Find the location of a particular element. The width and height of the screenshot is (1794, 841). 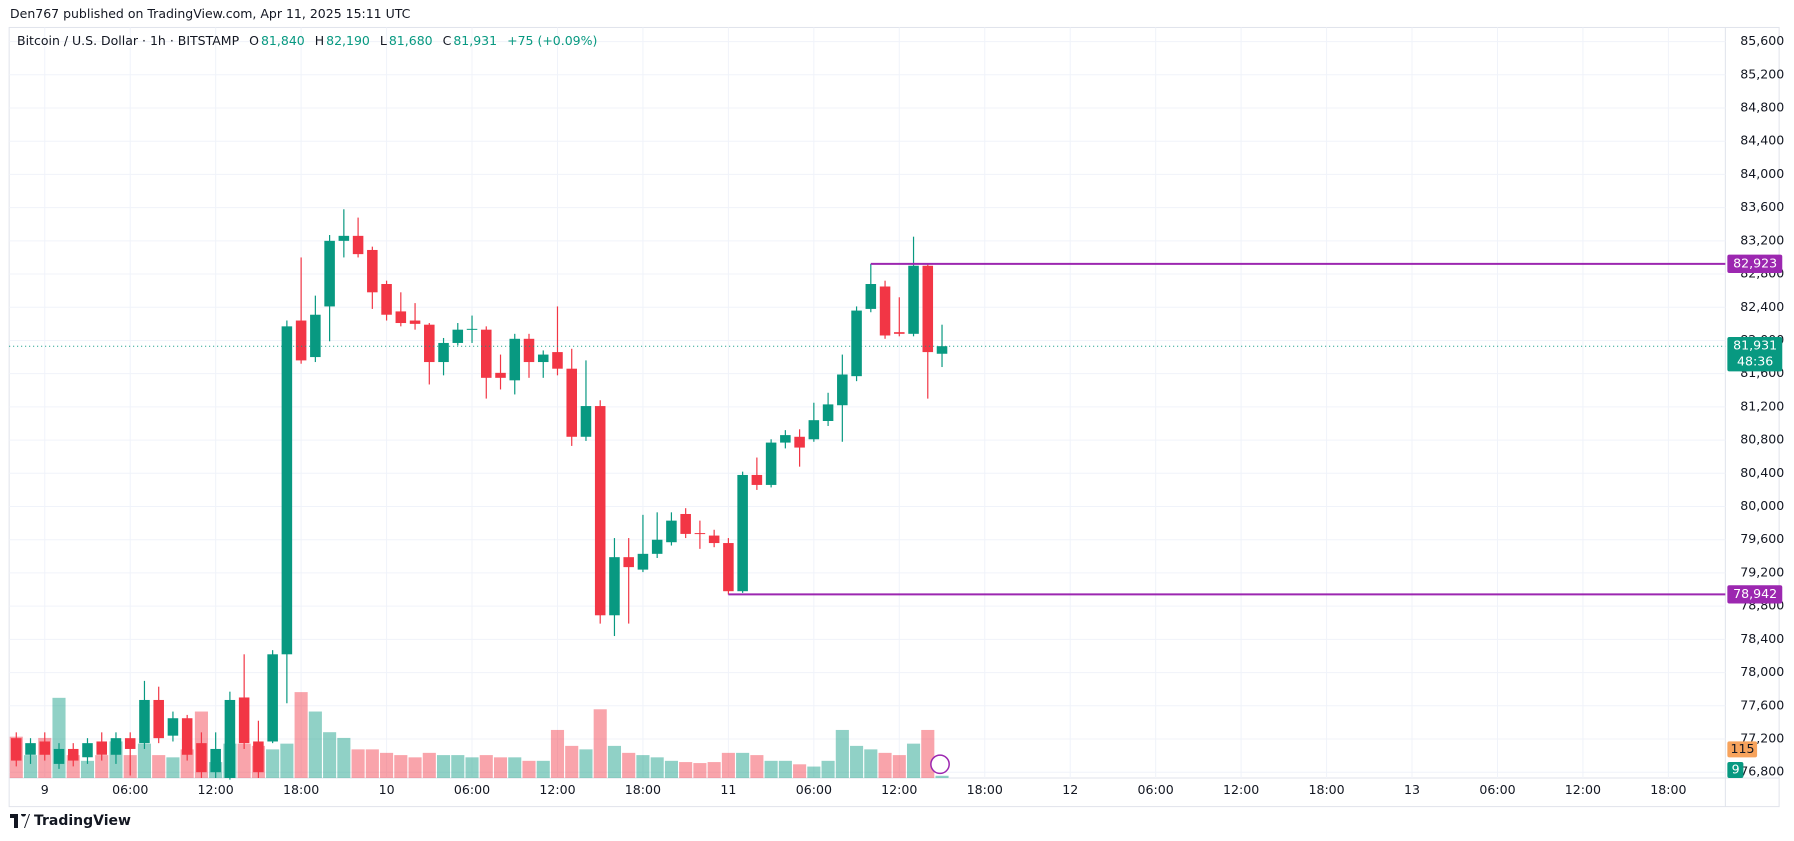

y-tick-label: 84,400 is located at coordinates (1762, 140).